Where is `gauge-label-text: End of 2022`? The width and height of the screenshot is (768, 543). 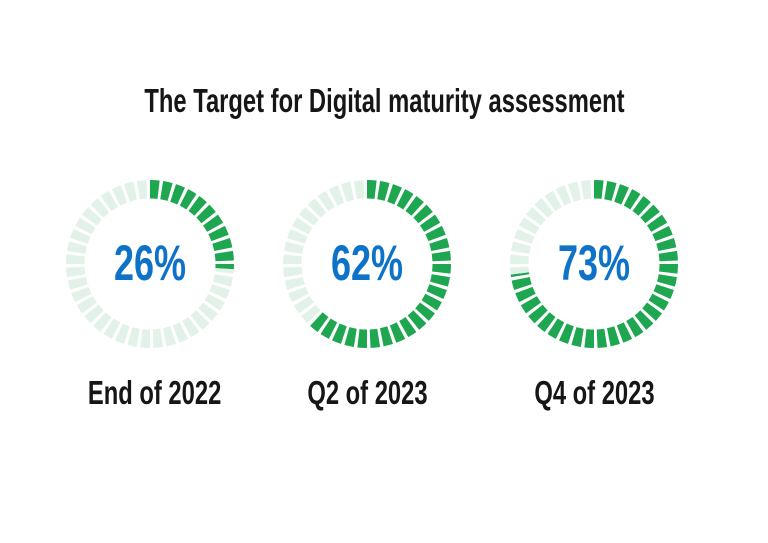
gauge-label-text: End of 2022 is located at coordinates (154, 392).